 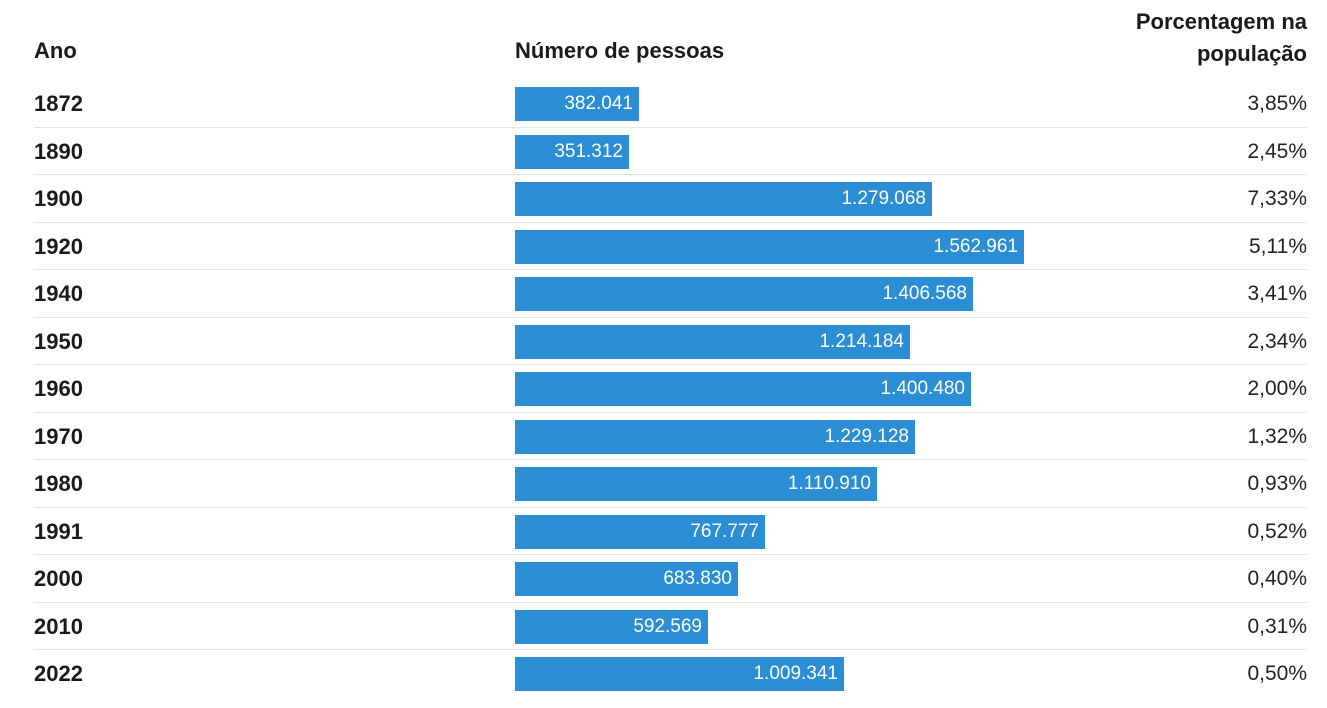 I want to click on year-label: 2000, so click(x=58, y=578).